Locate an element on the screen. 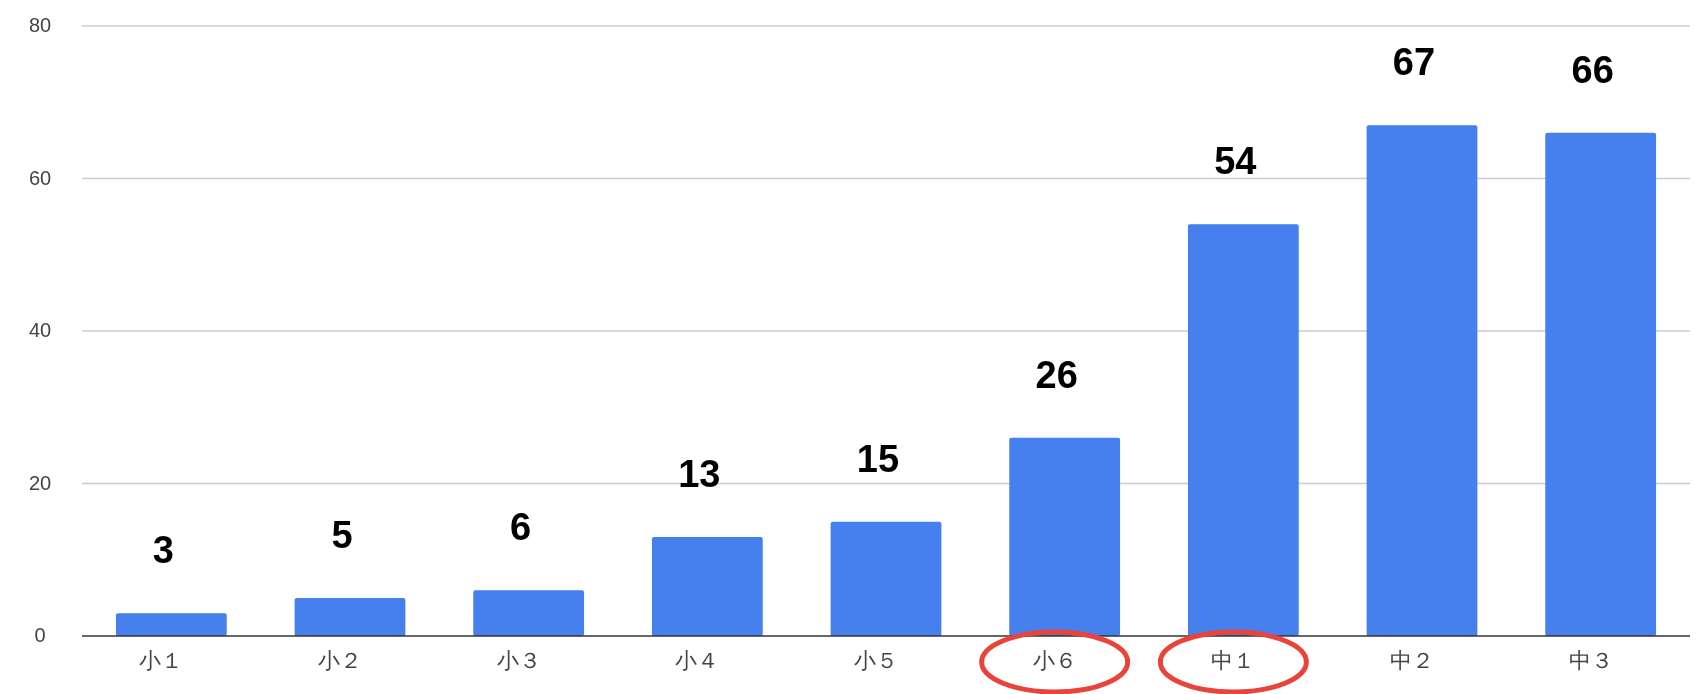  data-label: 3 is located at coordinates (163, 550).